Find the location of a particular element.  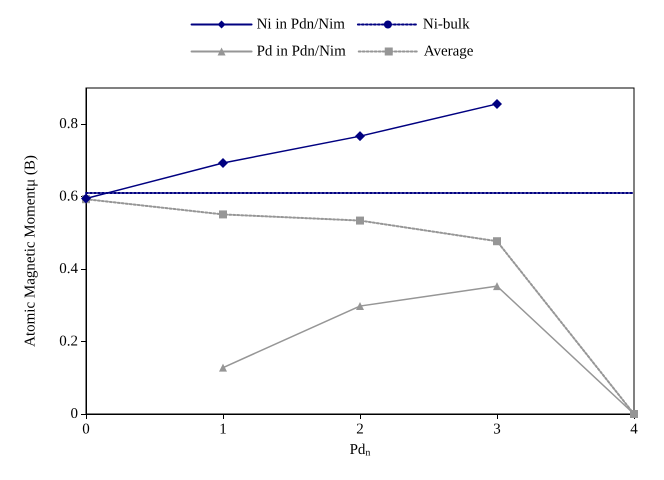

legend-label: Ni in Pdn/Nim is located at coordinates (301, 24).